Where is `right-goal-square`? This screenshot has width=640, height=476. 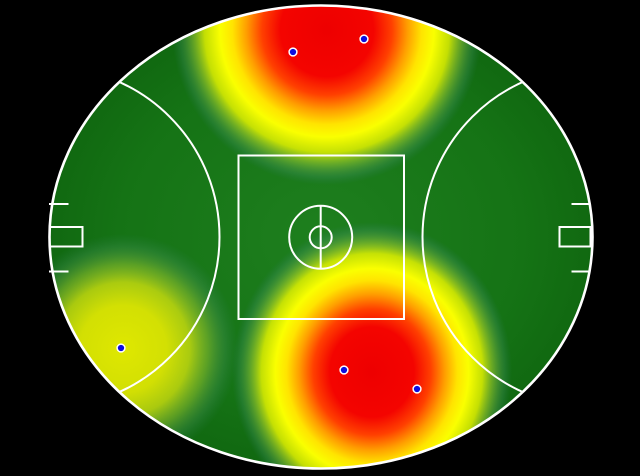 right-goal-square is located at coordinates (575, 237).